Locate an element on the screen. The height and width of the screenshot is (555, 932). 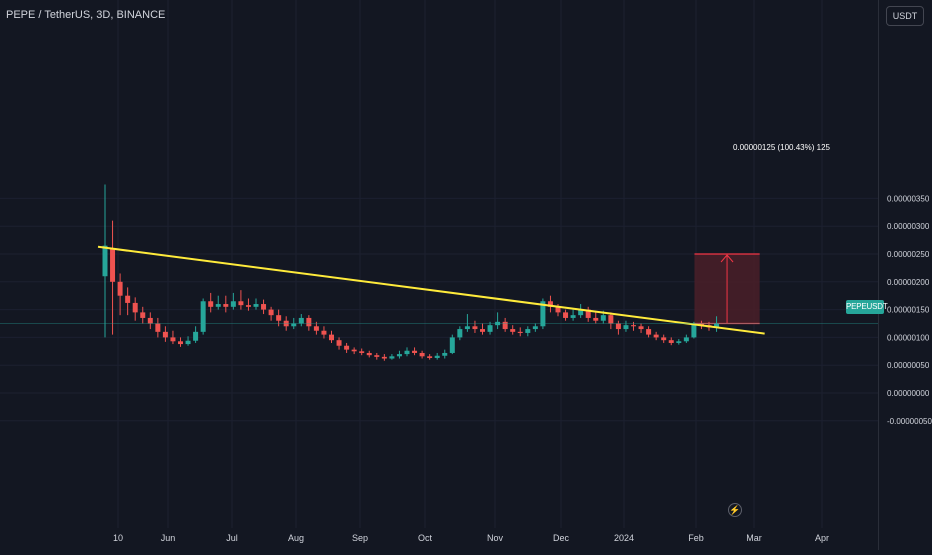
price-range-arrowhead is located at coordinates (727, 258).